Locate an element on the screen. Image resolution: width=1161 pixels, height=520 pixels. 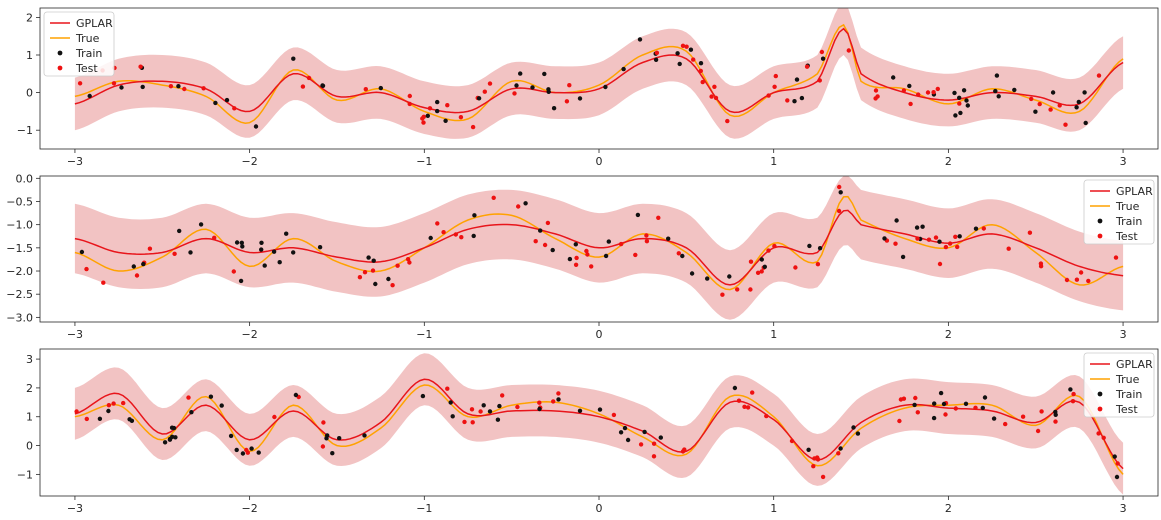
x-tick-label: 0 is located at coordinates (599, 334).